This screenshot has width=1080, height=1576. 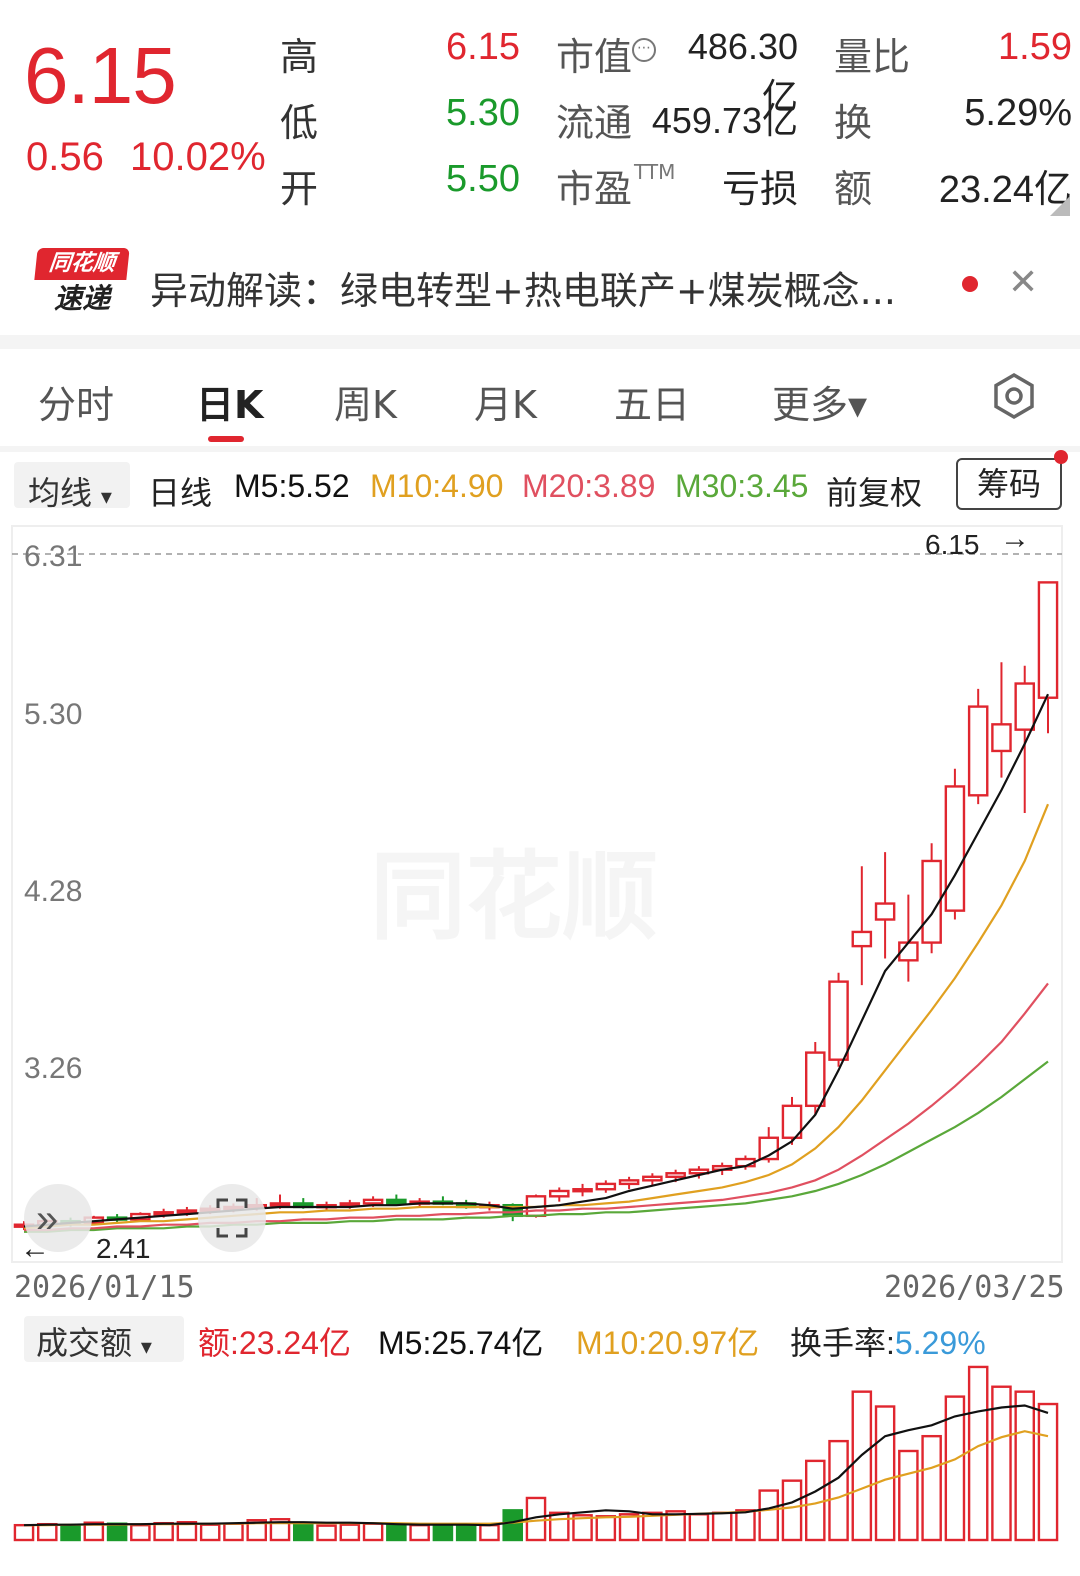 What do you see at coordinates (483, 47) in the screenshot?
I see `high-value: 6.15` at bounding box center [483, 47].